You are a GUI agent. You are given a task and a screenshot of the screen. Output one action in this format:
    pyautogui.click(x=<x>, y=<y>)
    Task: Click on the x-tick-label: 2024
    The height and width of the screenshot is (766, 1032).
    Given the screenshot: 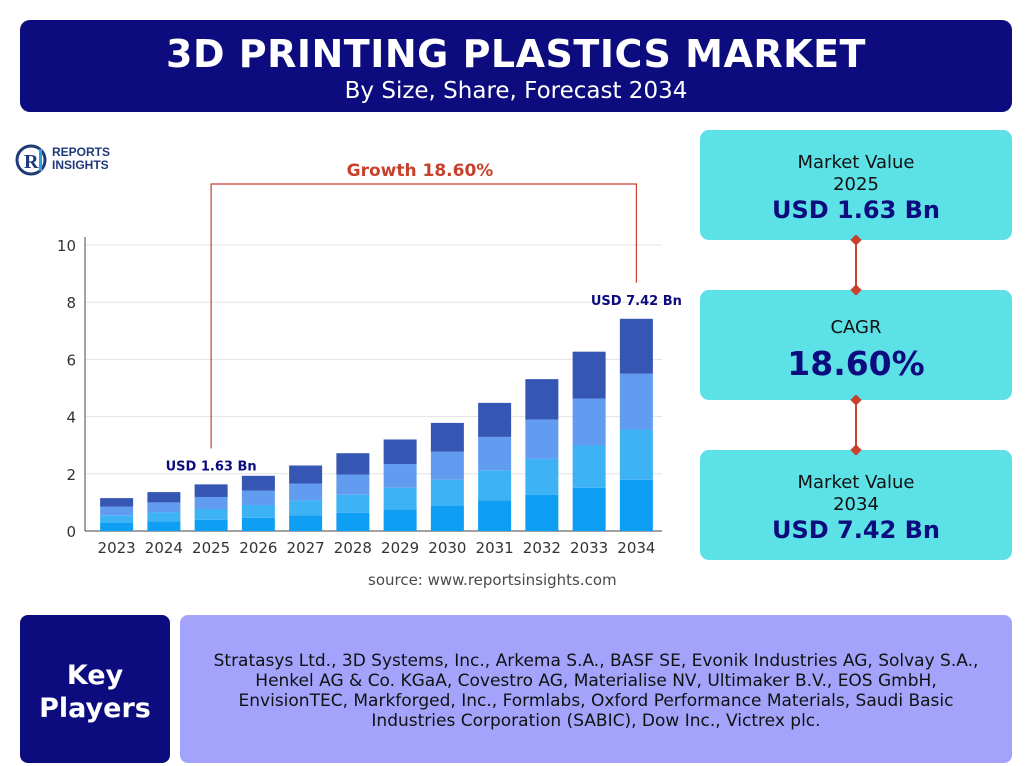 What is the action you would take?
    pyautogui.click(x=164, y=548)
    